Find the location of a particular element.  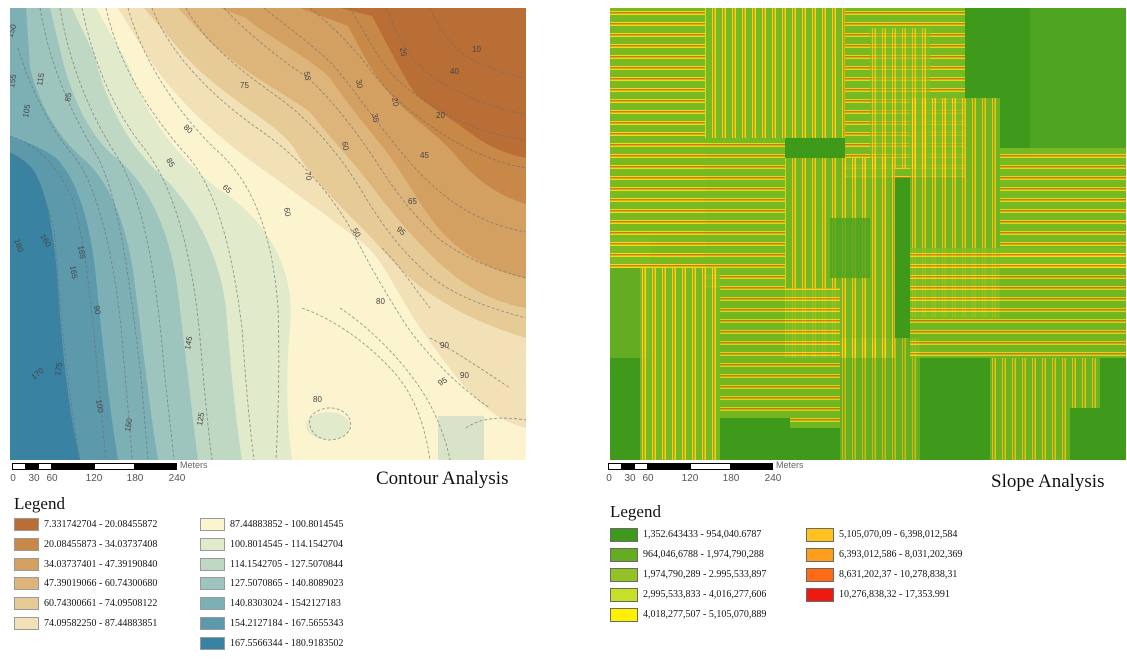

contour-label: 60 is located at coordinates (287, 212).